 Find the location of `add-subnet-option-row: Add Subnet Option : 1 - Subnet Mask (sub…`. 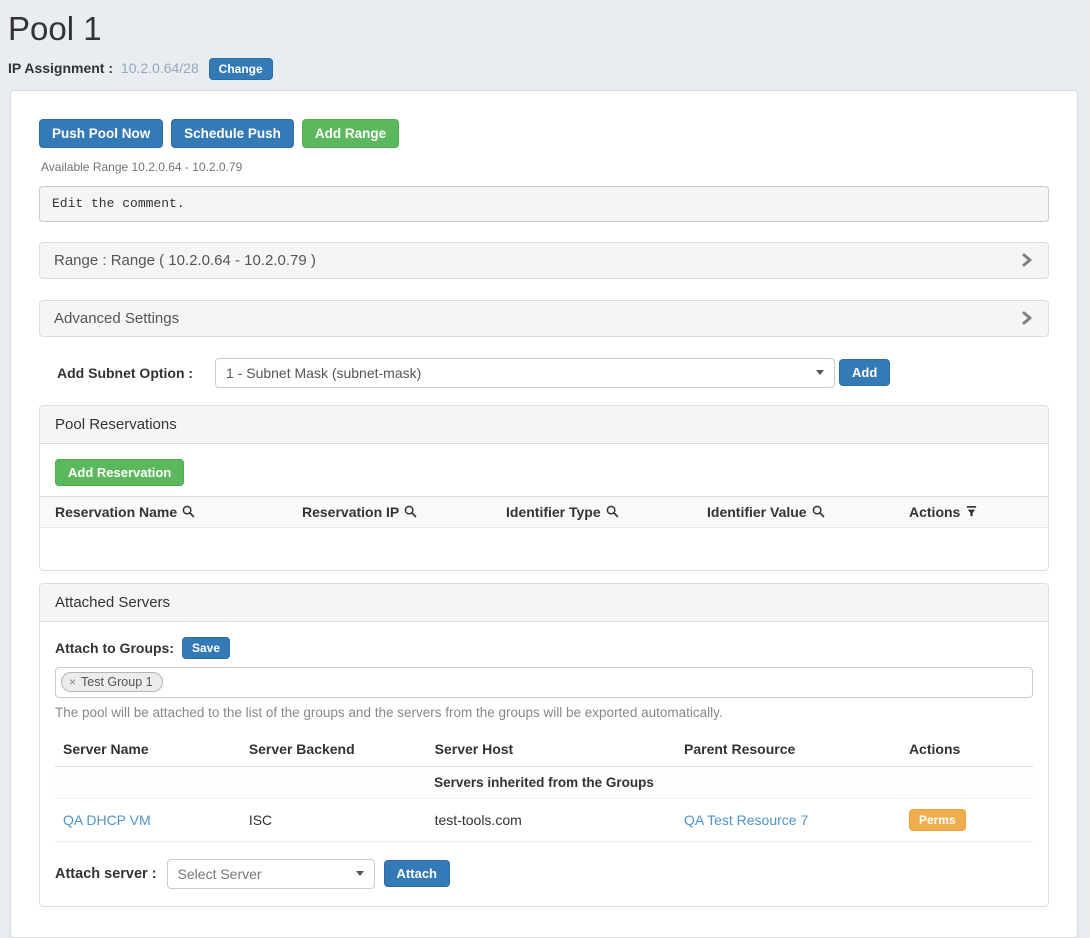

add-subnet-option-row: Add Subnet Option : 1 - Subnet Mask (sub… is located at coordinates (553, 372).